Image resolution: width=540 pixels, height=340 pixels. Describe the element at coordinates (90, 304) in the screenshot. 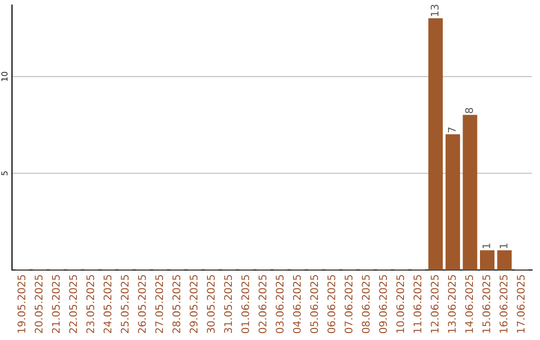

I see `x-tick-label: 23.05.2025` at that location.